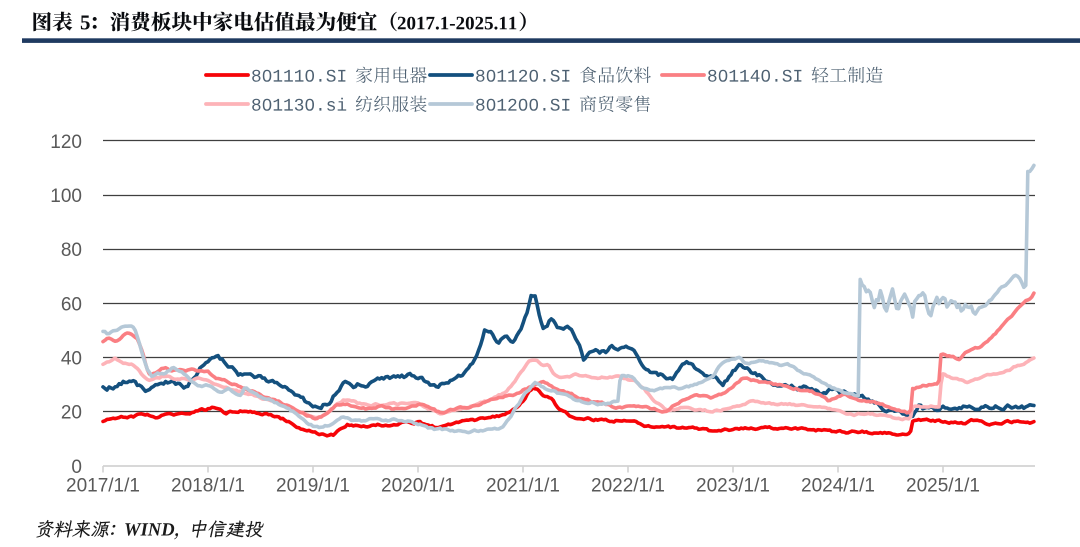 The image size is (1080, 547). I want to click on svg-text: 60, so click(71, 304).